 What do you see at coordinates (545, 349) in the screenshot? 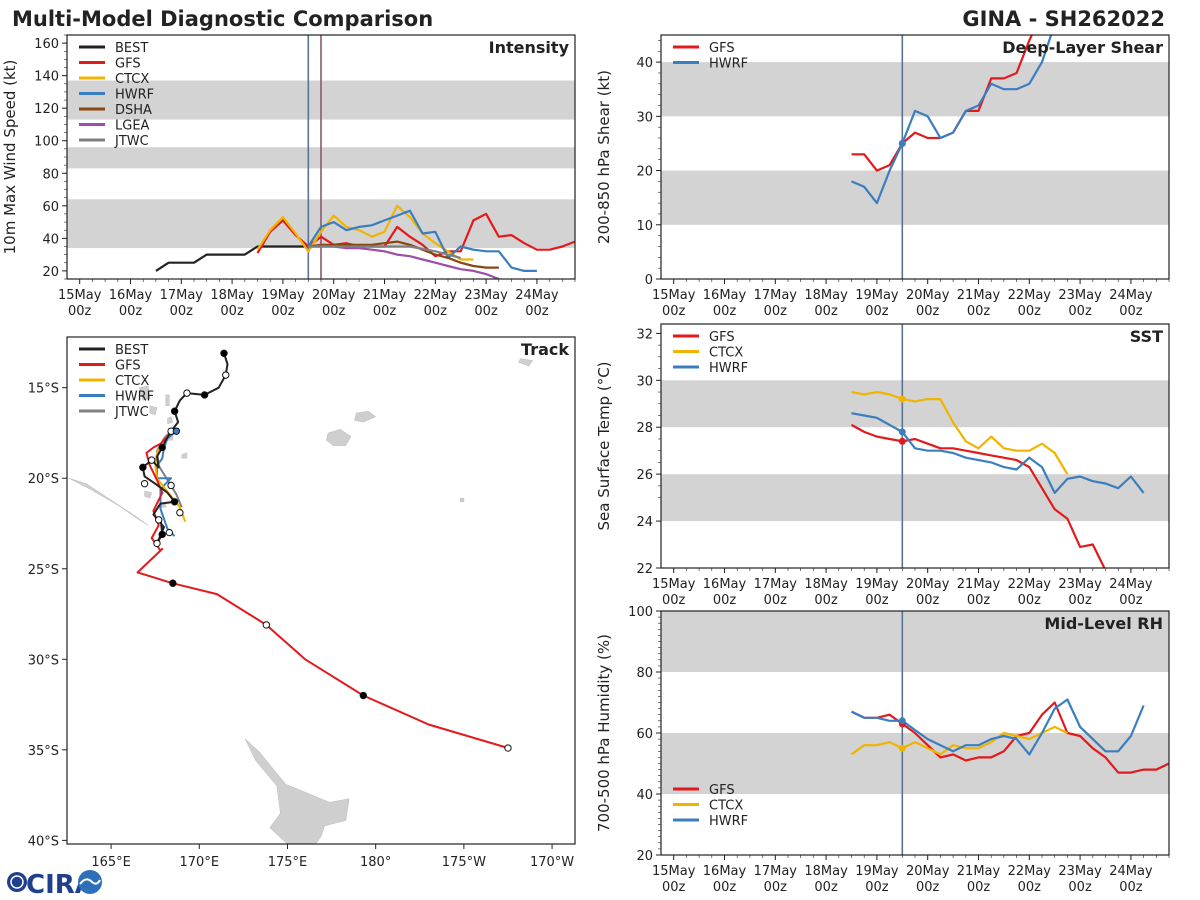
I see `panel-title: Track` at bounding box center [545, 349].